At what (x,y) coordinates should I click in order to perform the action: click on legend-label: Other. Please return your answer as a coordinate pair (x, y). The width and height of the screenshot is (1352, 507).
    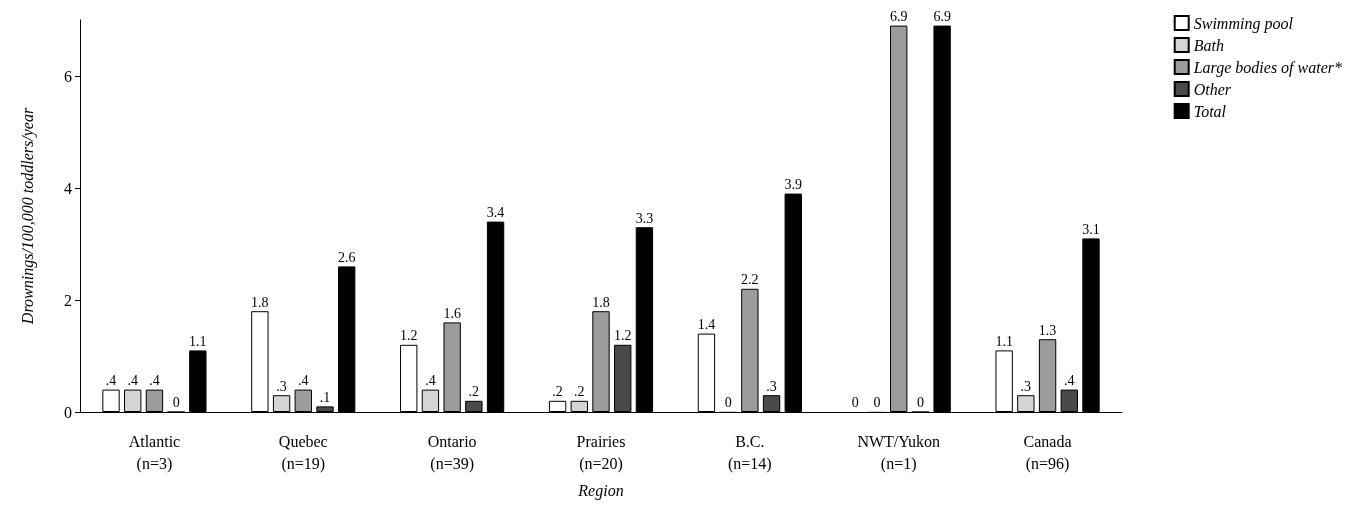
    Looking at the image, I should click on (1212, 89).